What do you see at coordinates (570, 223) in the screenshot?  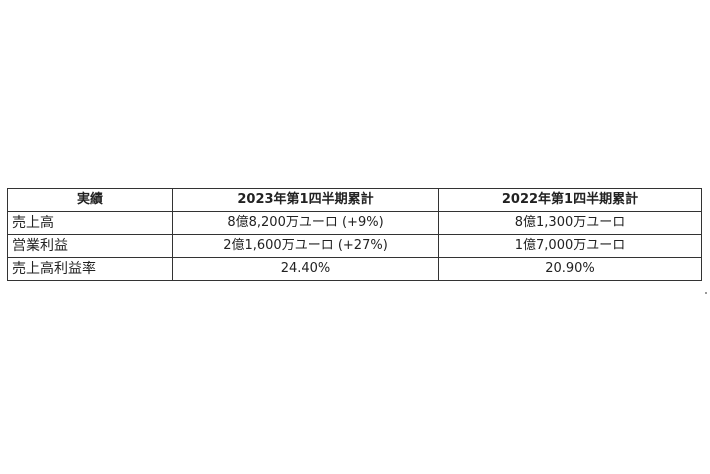 I see `cell-2022: 8億1,300万ユーロ` at bounding box center [570, 223].